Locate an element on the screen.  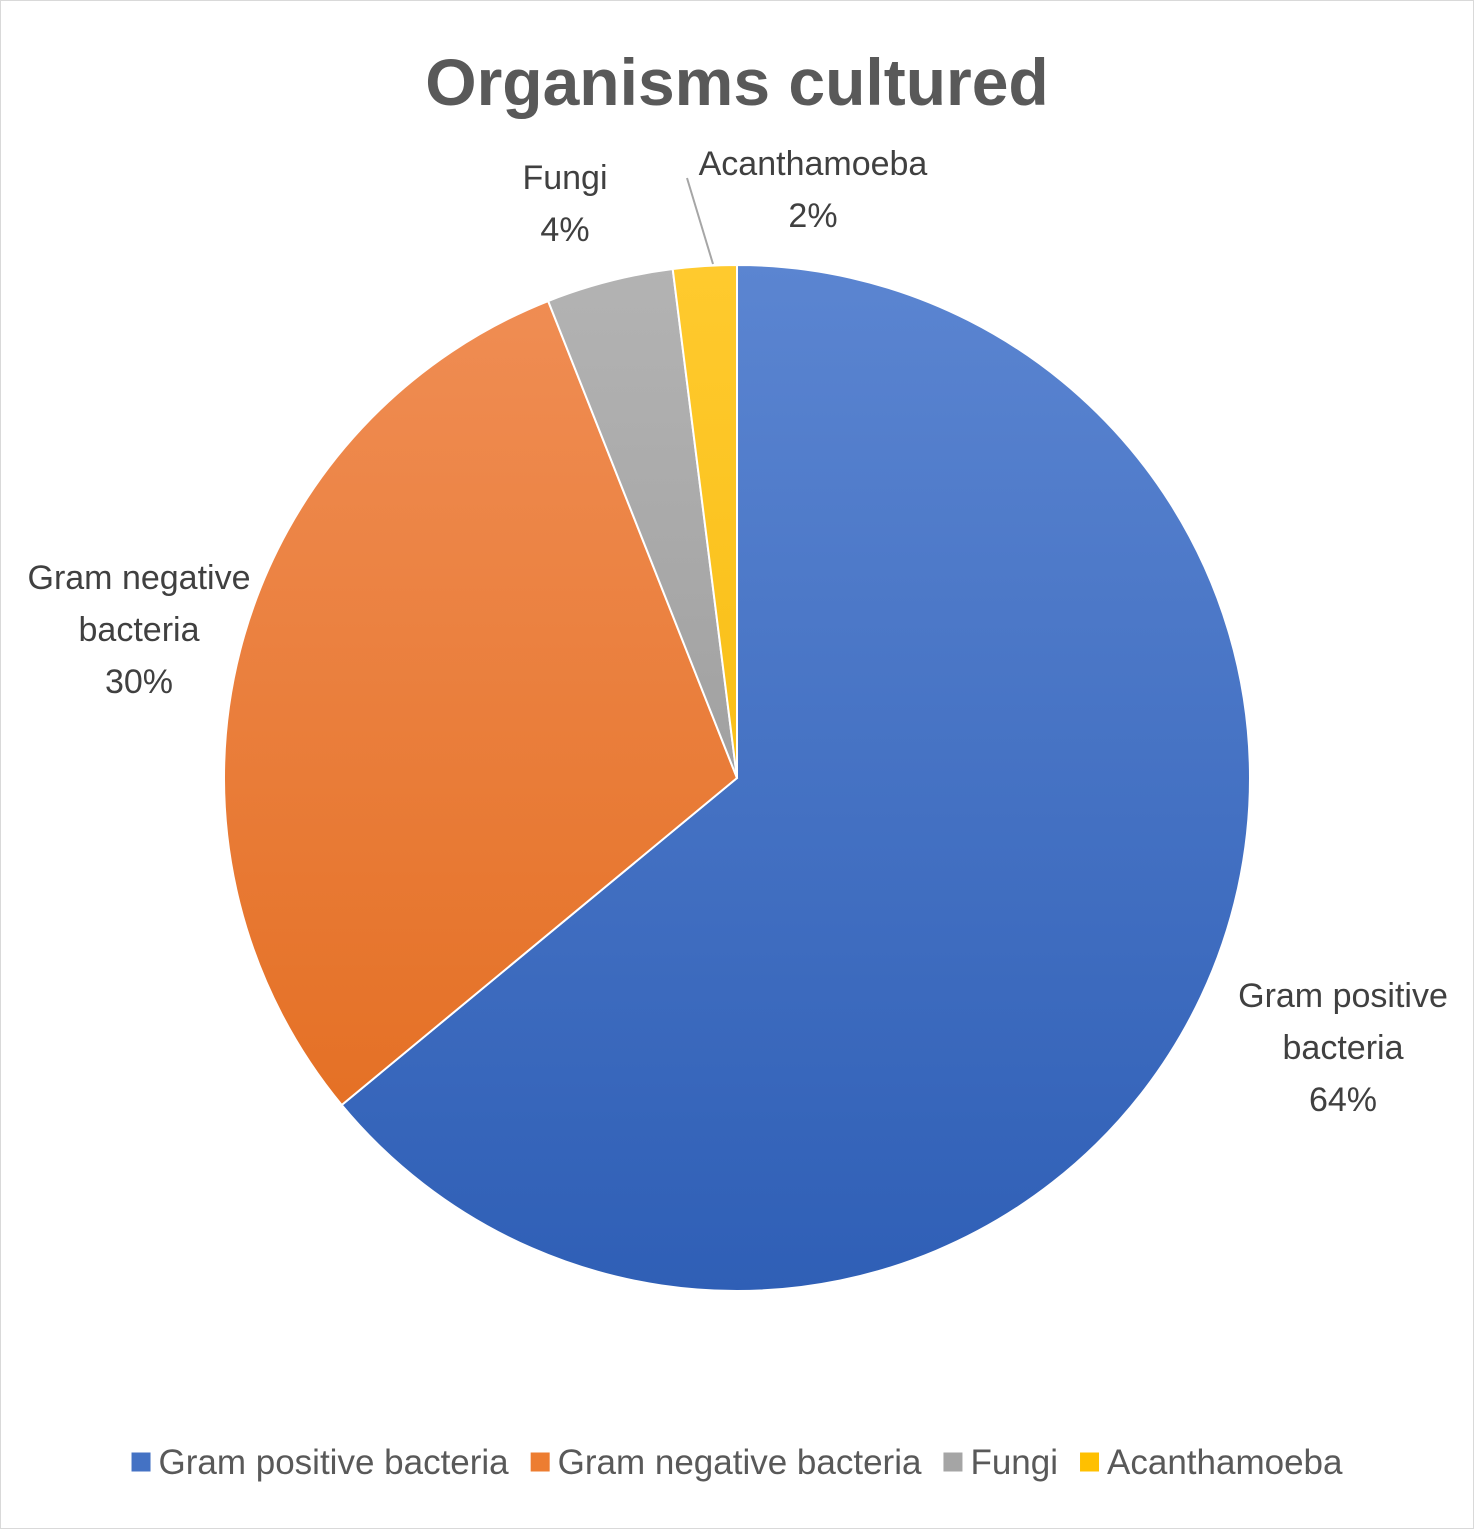
legend-item-fungi: Fungi is located at coordinates (1000, 1462).